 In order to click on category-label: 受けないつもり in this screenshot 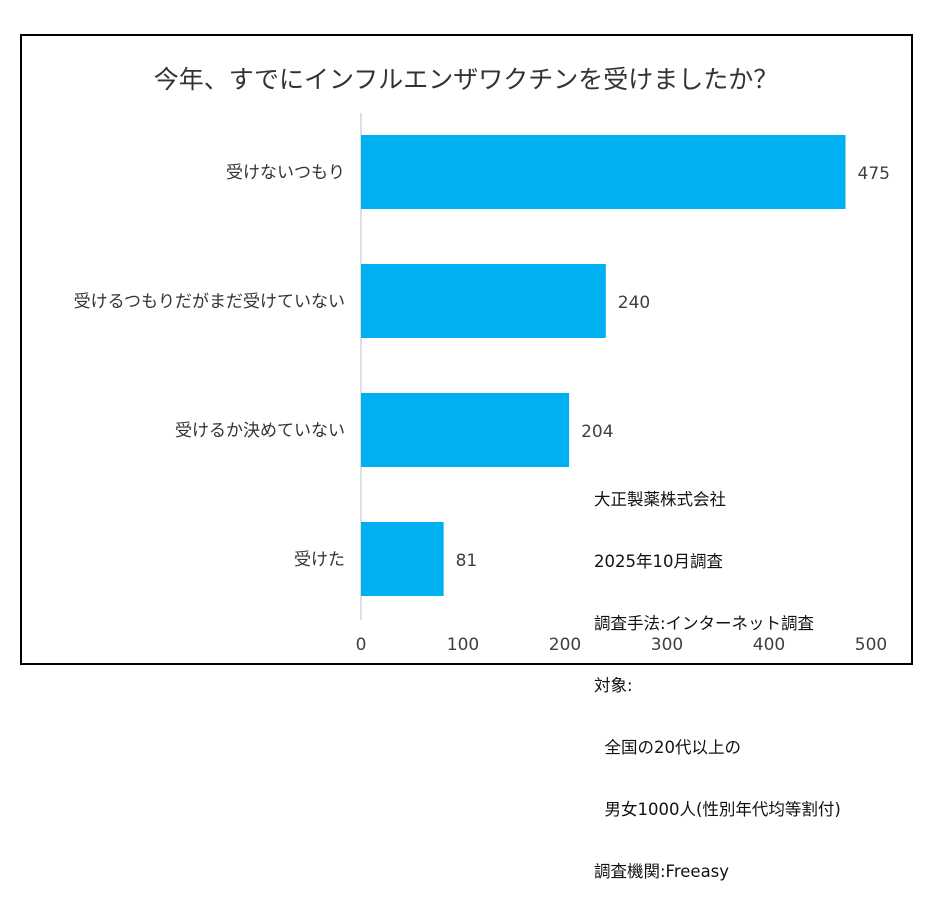, I will do `click(285, 173)`.